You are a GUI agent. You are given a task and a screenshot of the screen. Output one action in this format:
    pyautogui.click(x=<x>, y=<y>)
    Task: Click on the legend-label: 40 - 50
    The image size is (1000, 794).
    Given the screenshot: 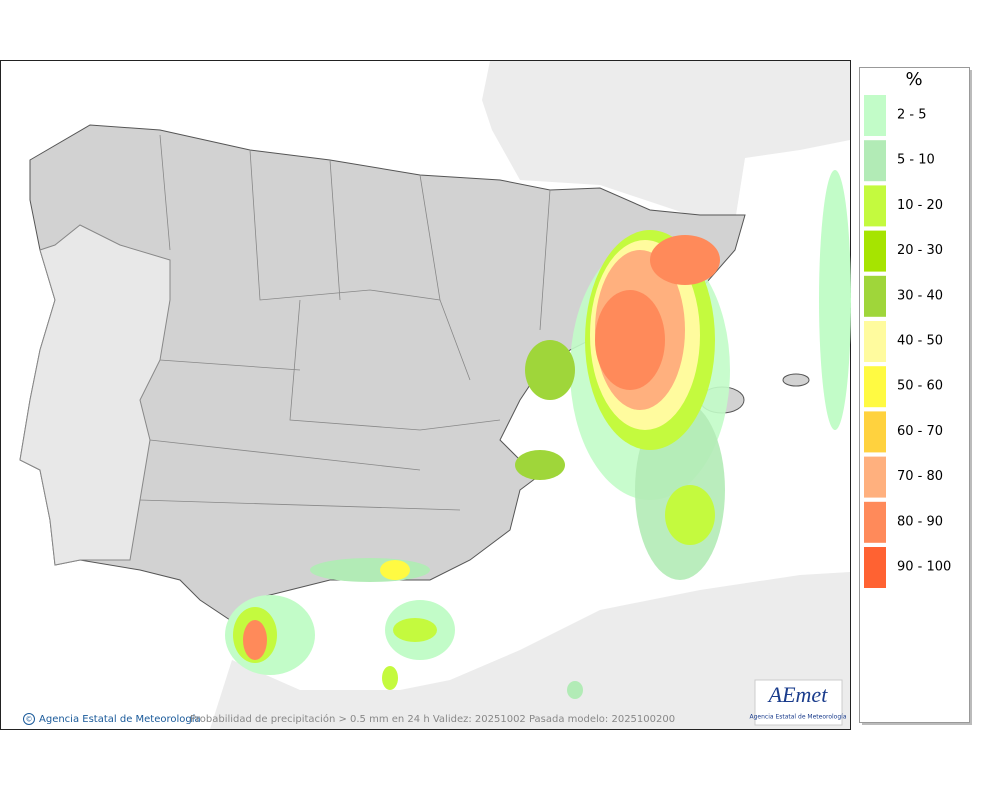 What is the action you would take?
    pyautogui.click(x=920, y=341)
    